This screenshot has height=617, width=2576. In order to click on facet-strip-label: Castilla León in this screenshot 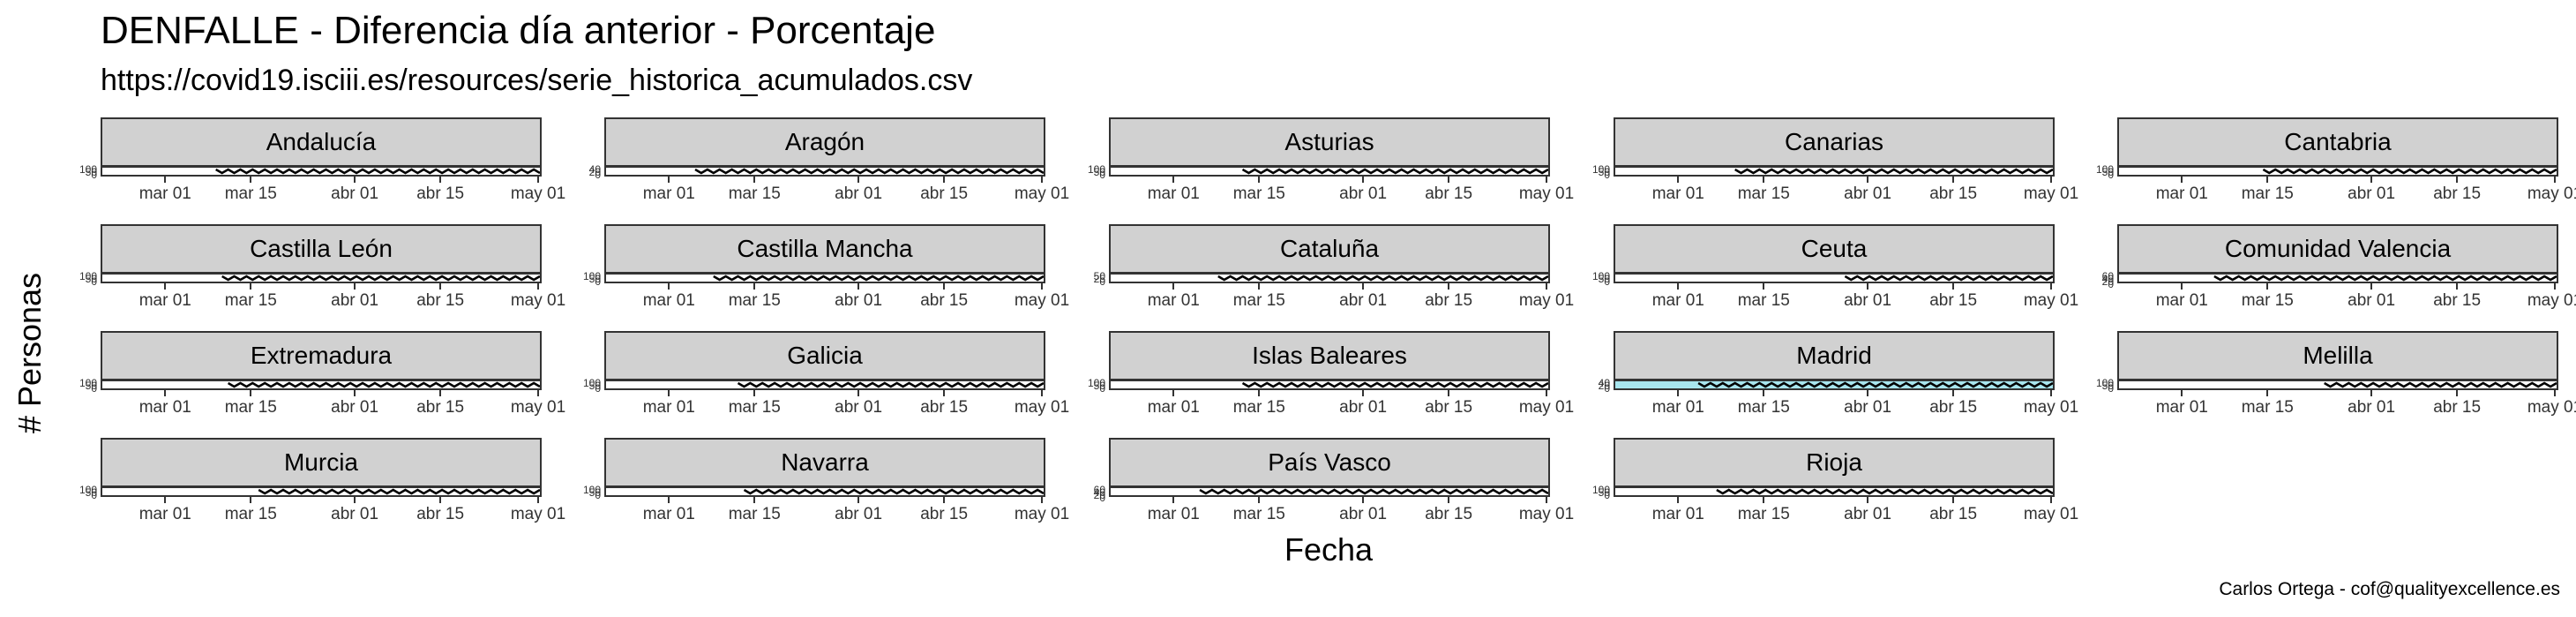, I will do `click(322, 249)`.